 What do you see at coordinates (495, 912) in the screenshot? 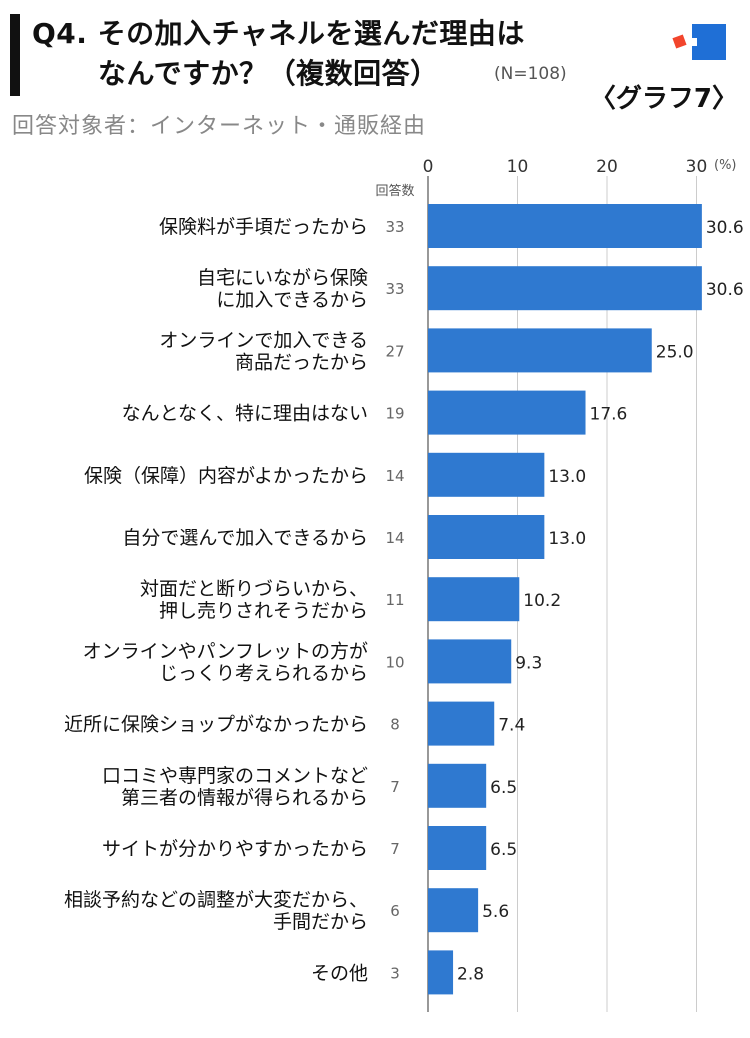
I see `bar-value-label: 5.6` at bounding box center [495, 912].